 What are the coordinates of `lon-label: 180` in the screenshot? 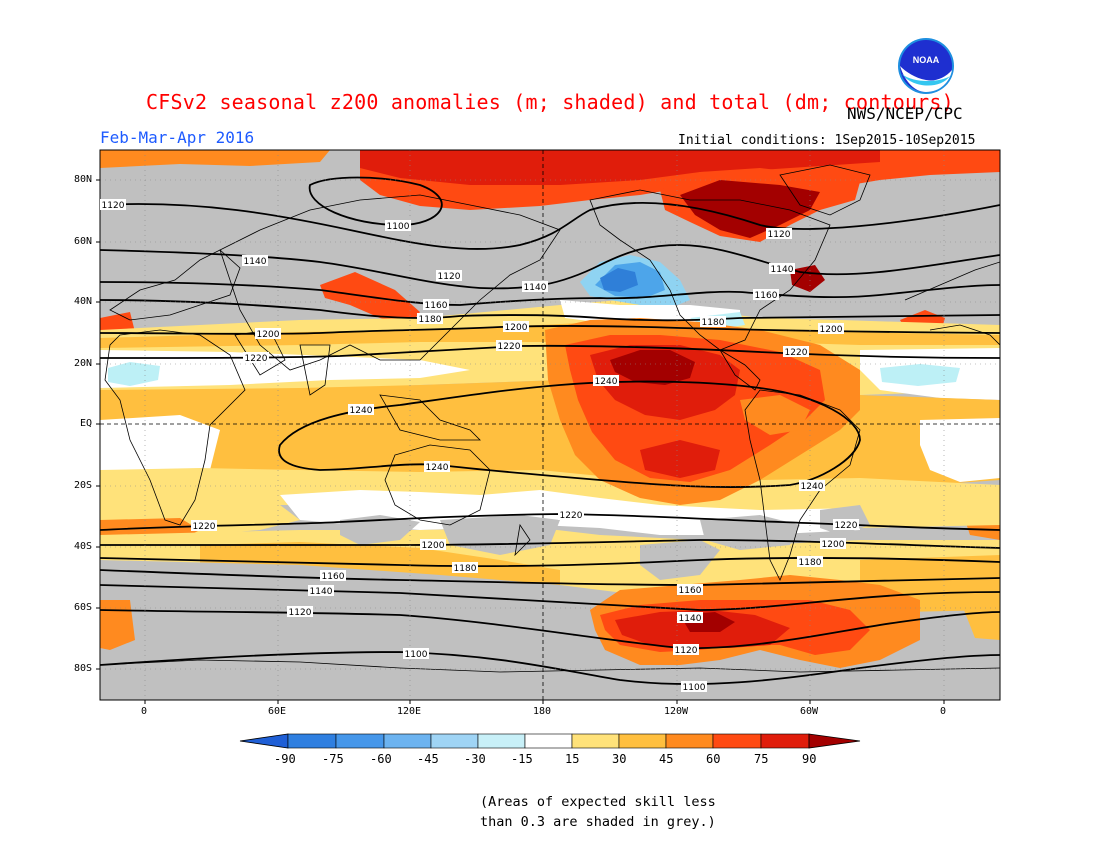 It's located at (542, 711).